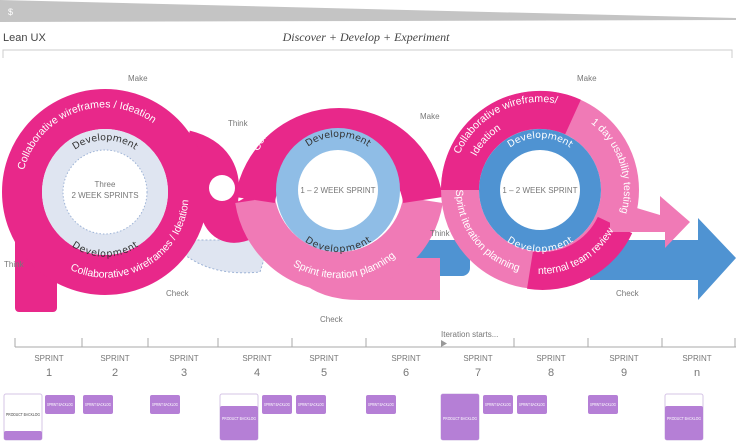 The image size is (736, 441). What do you see at coordinates (323, 366) in the screenshot?
I see `sprint-5: SPRINT 5` at bounding box center [323, 366].